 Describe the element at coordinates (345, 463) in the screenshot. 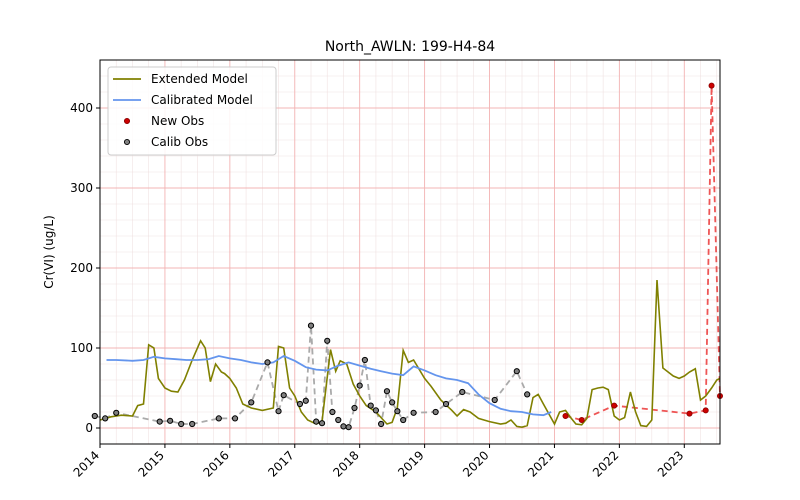

I see `x-tick-label: 2018` at that location.